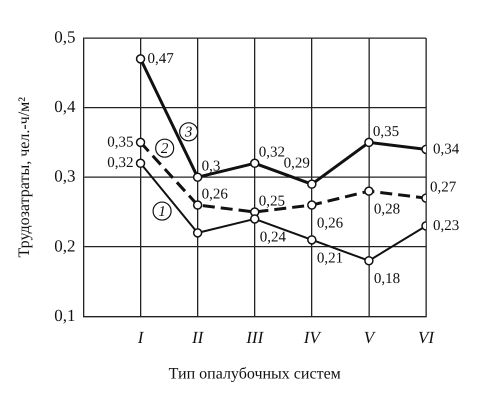 The height and width of the screenshot is (394, 500). What do you see at coordinates (255, 338) in the screenshot?
I see `x-tick-label: III` at bounding box center [255, 338].